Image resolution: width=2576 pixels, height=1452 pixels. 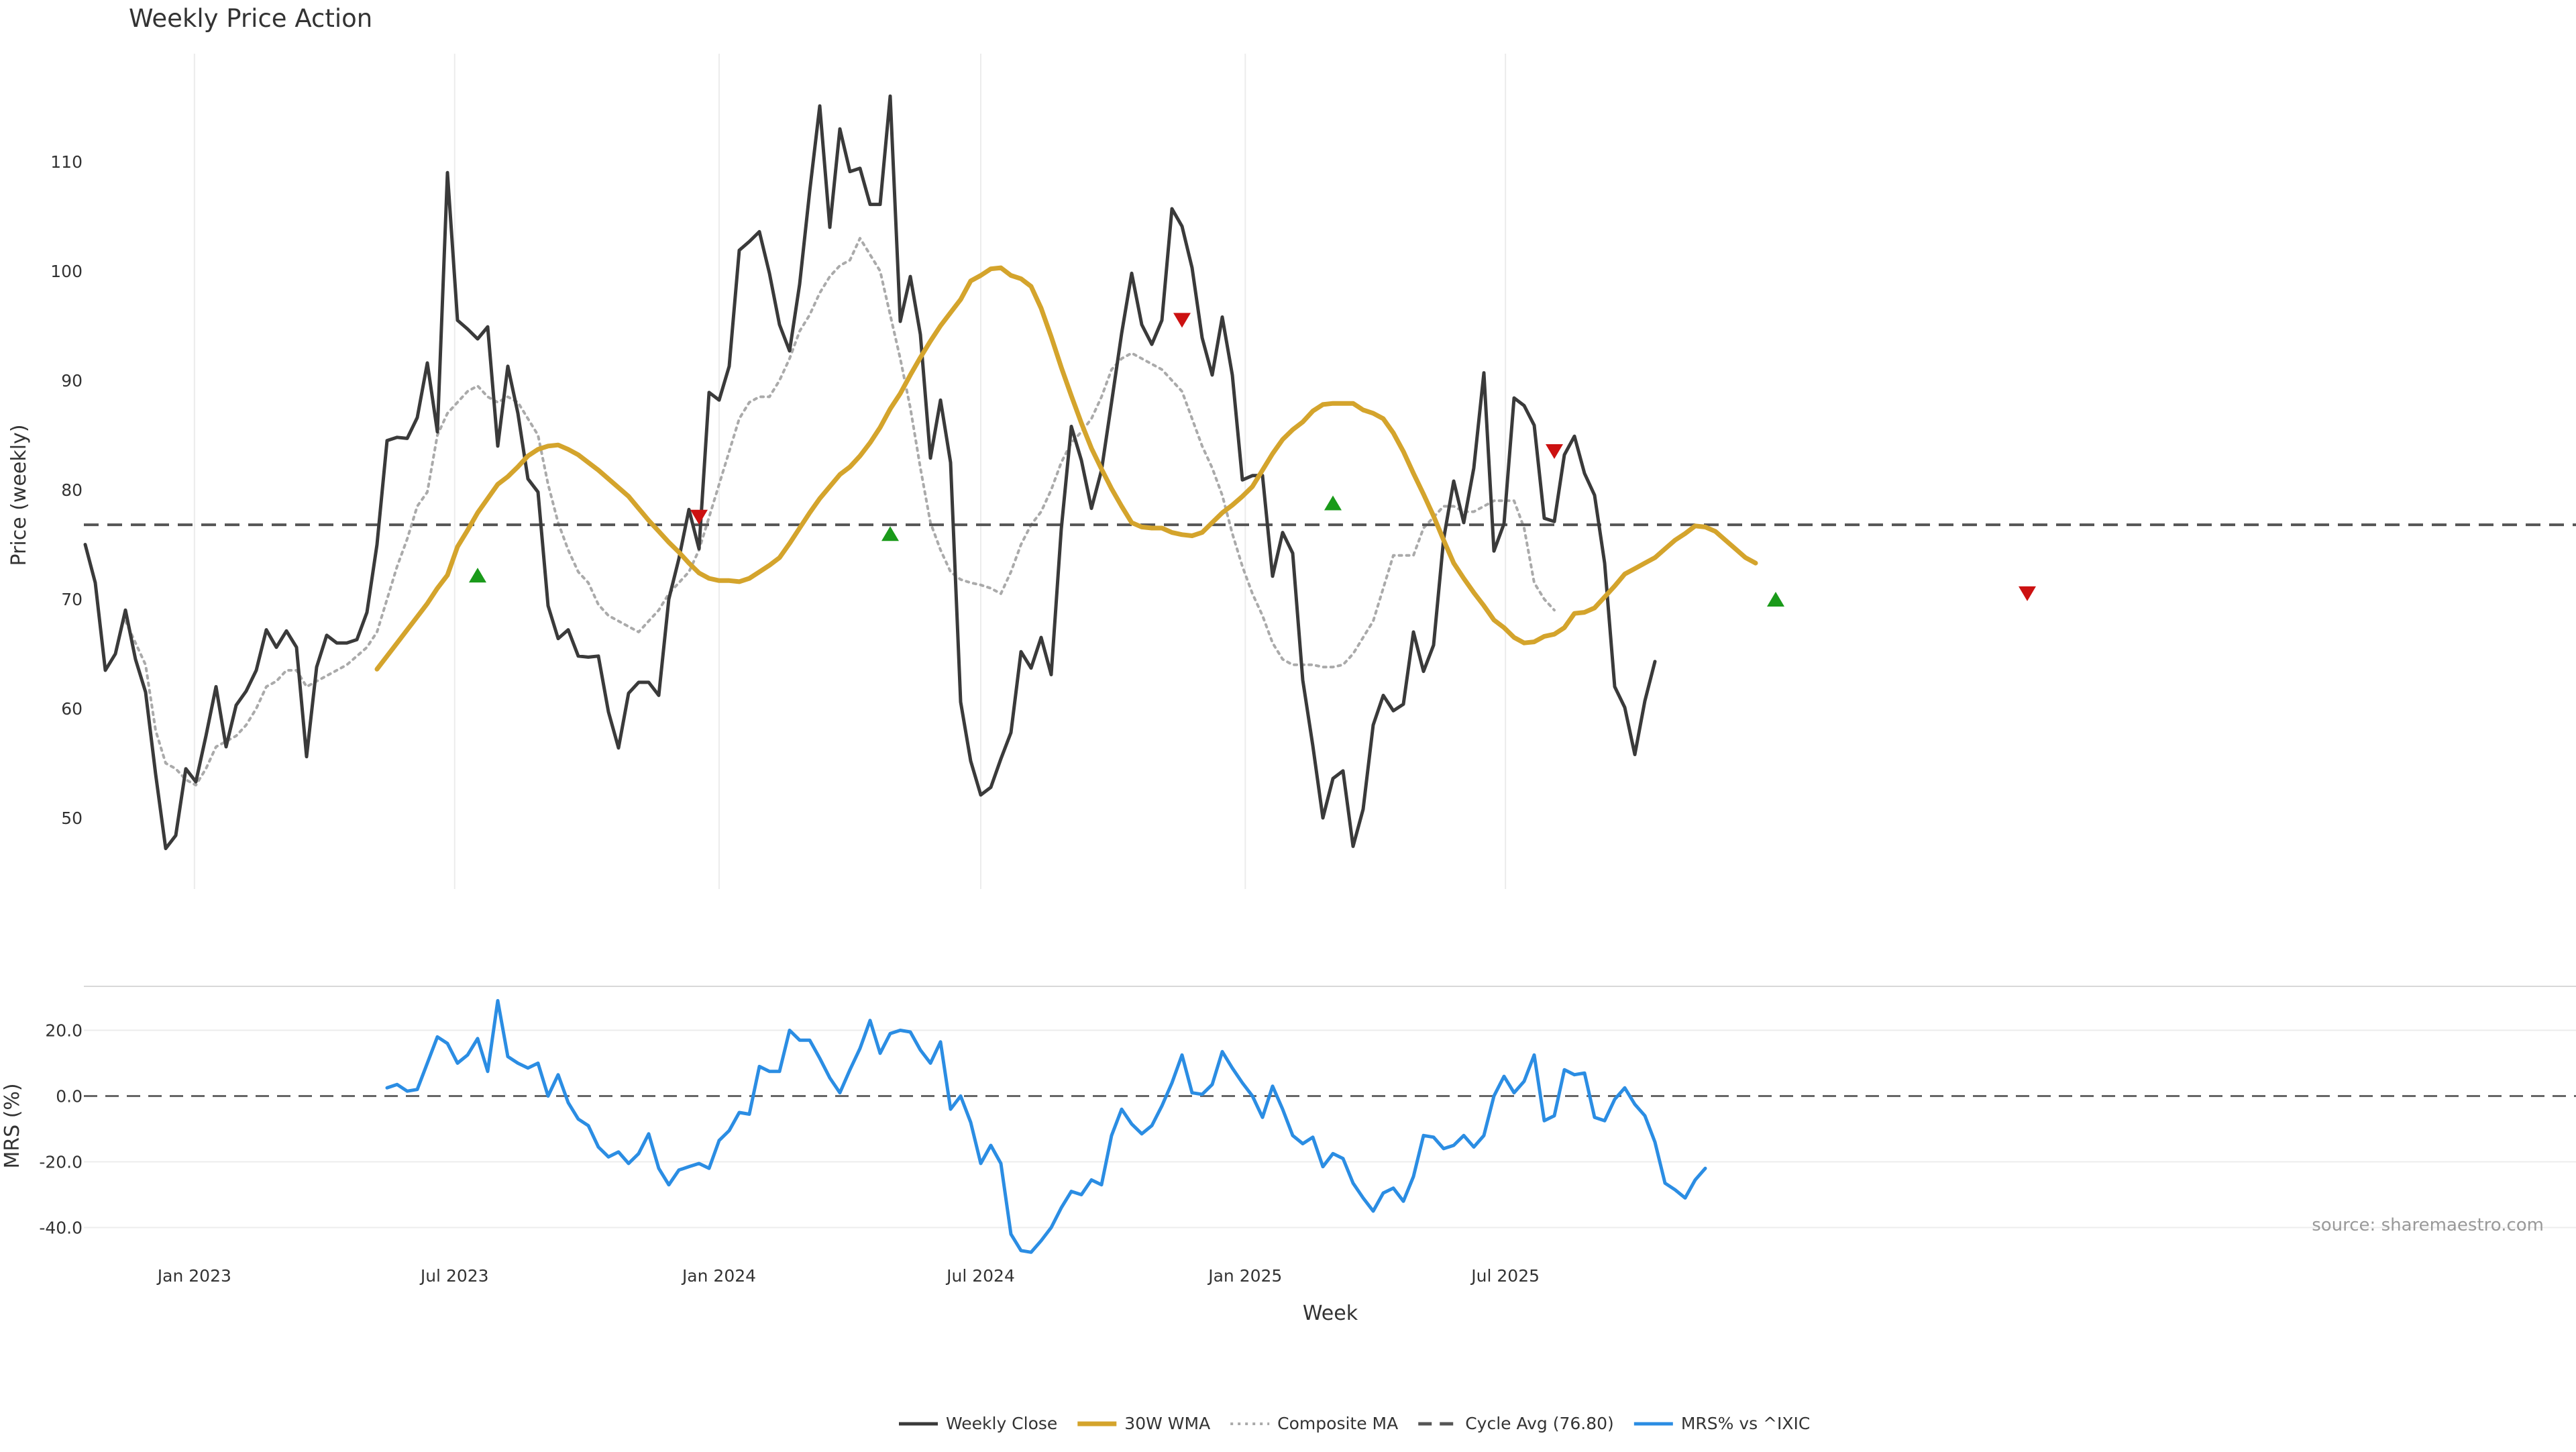 What do you see at coordinates (61, 1130) in the screenshot?
I see `mrs-y-axis: 20.0 0.0 -20.0 -40.0` at bounding box center [61, 1130].